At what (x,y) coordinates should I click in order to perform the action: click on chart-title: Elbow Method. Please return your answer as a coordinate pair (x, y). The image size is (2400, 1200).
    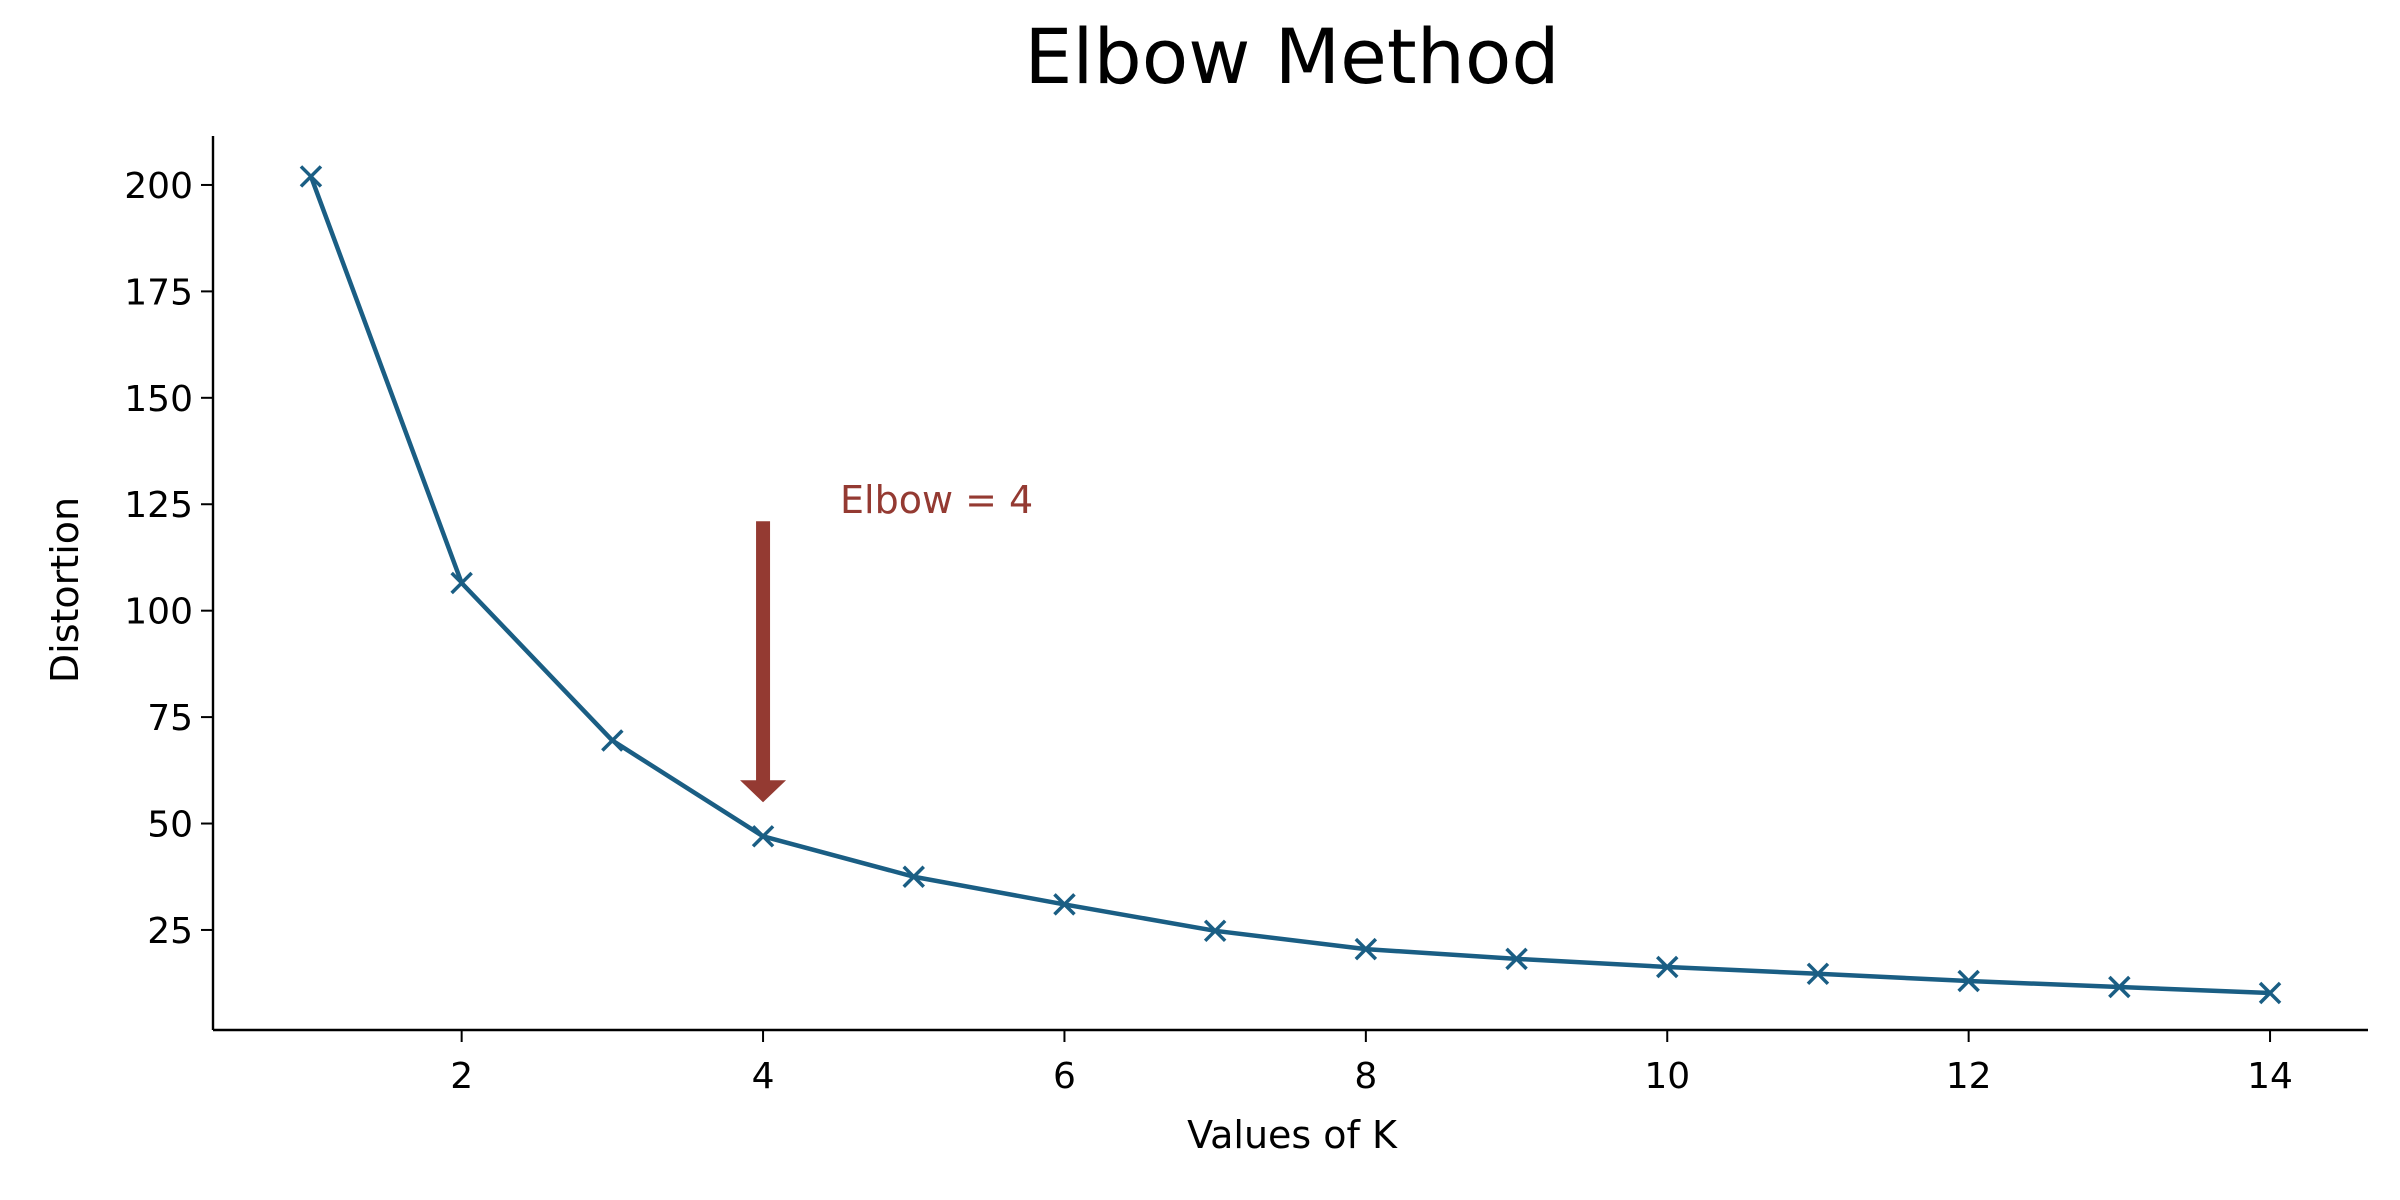
    Looking at the image, I should click on (1291, 56).